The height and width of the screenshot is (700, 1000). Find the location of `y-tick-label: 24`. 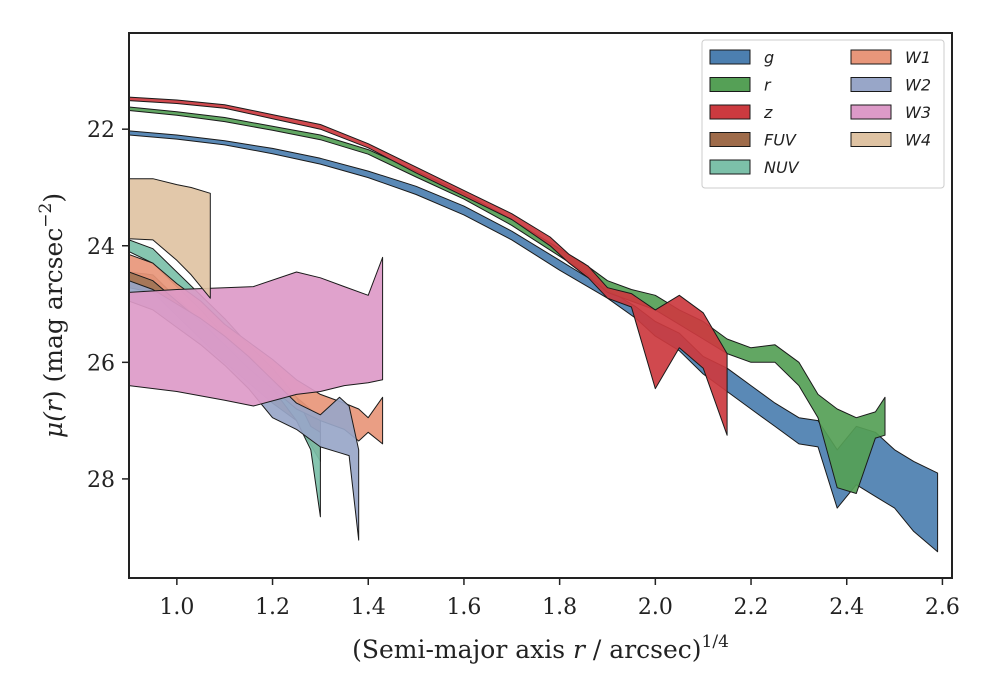

y-tick-label: 24 is located at coordinates (101, 247).